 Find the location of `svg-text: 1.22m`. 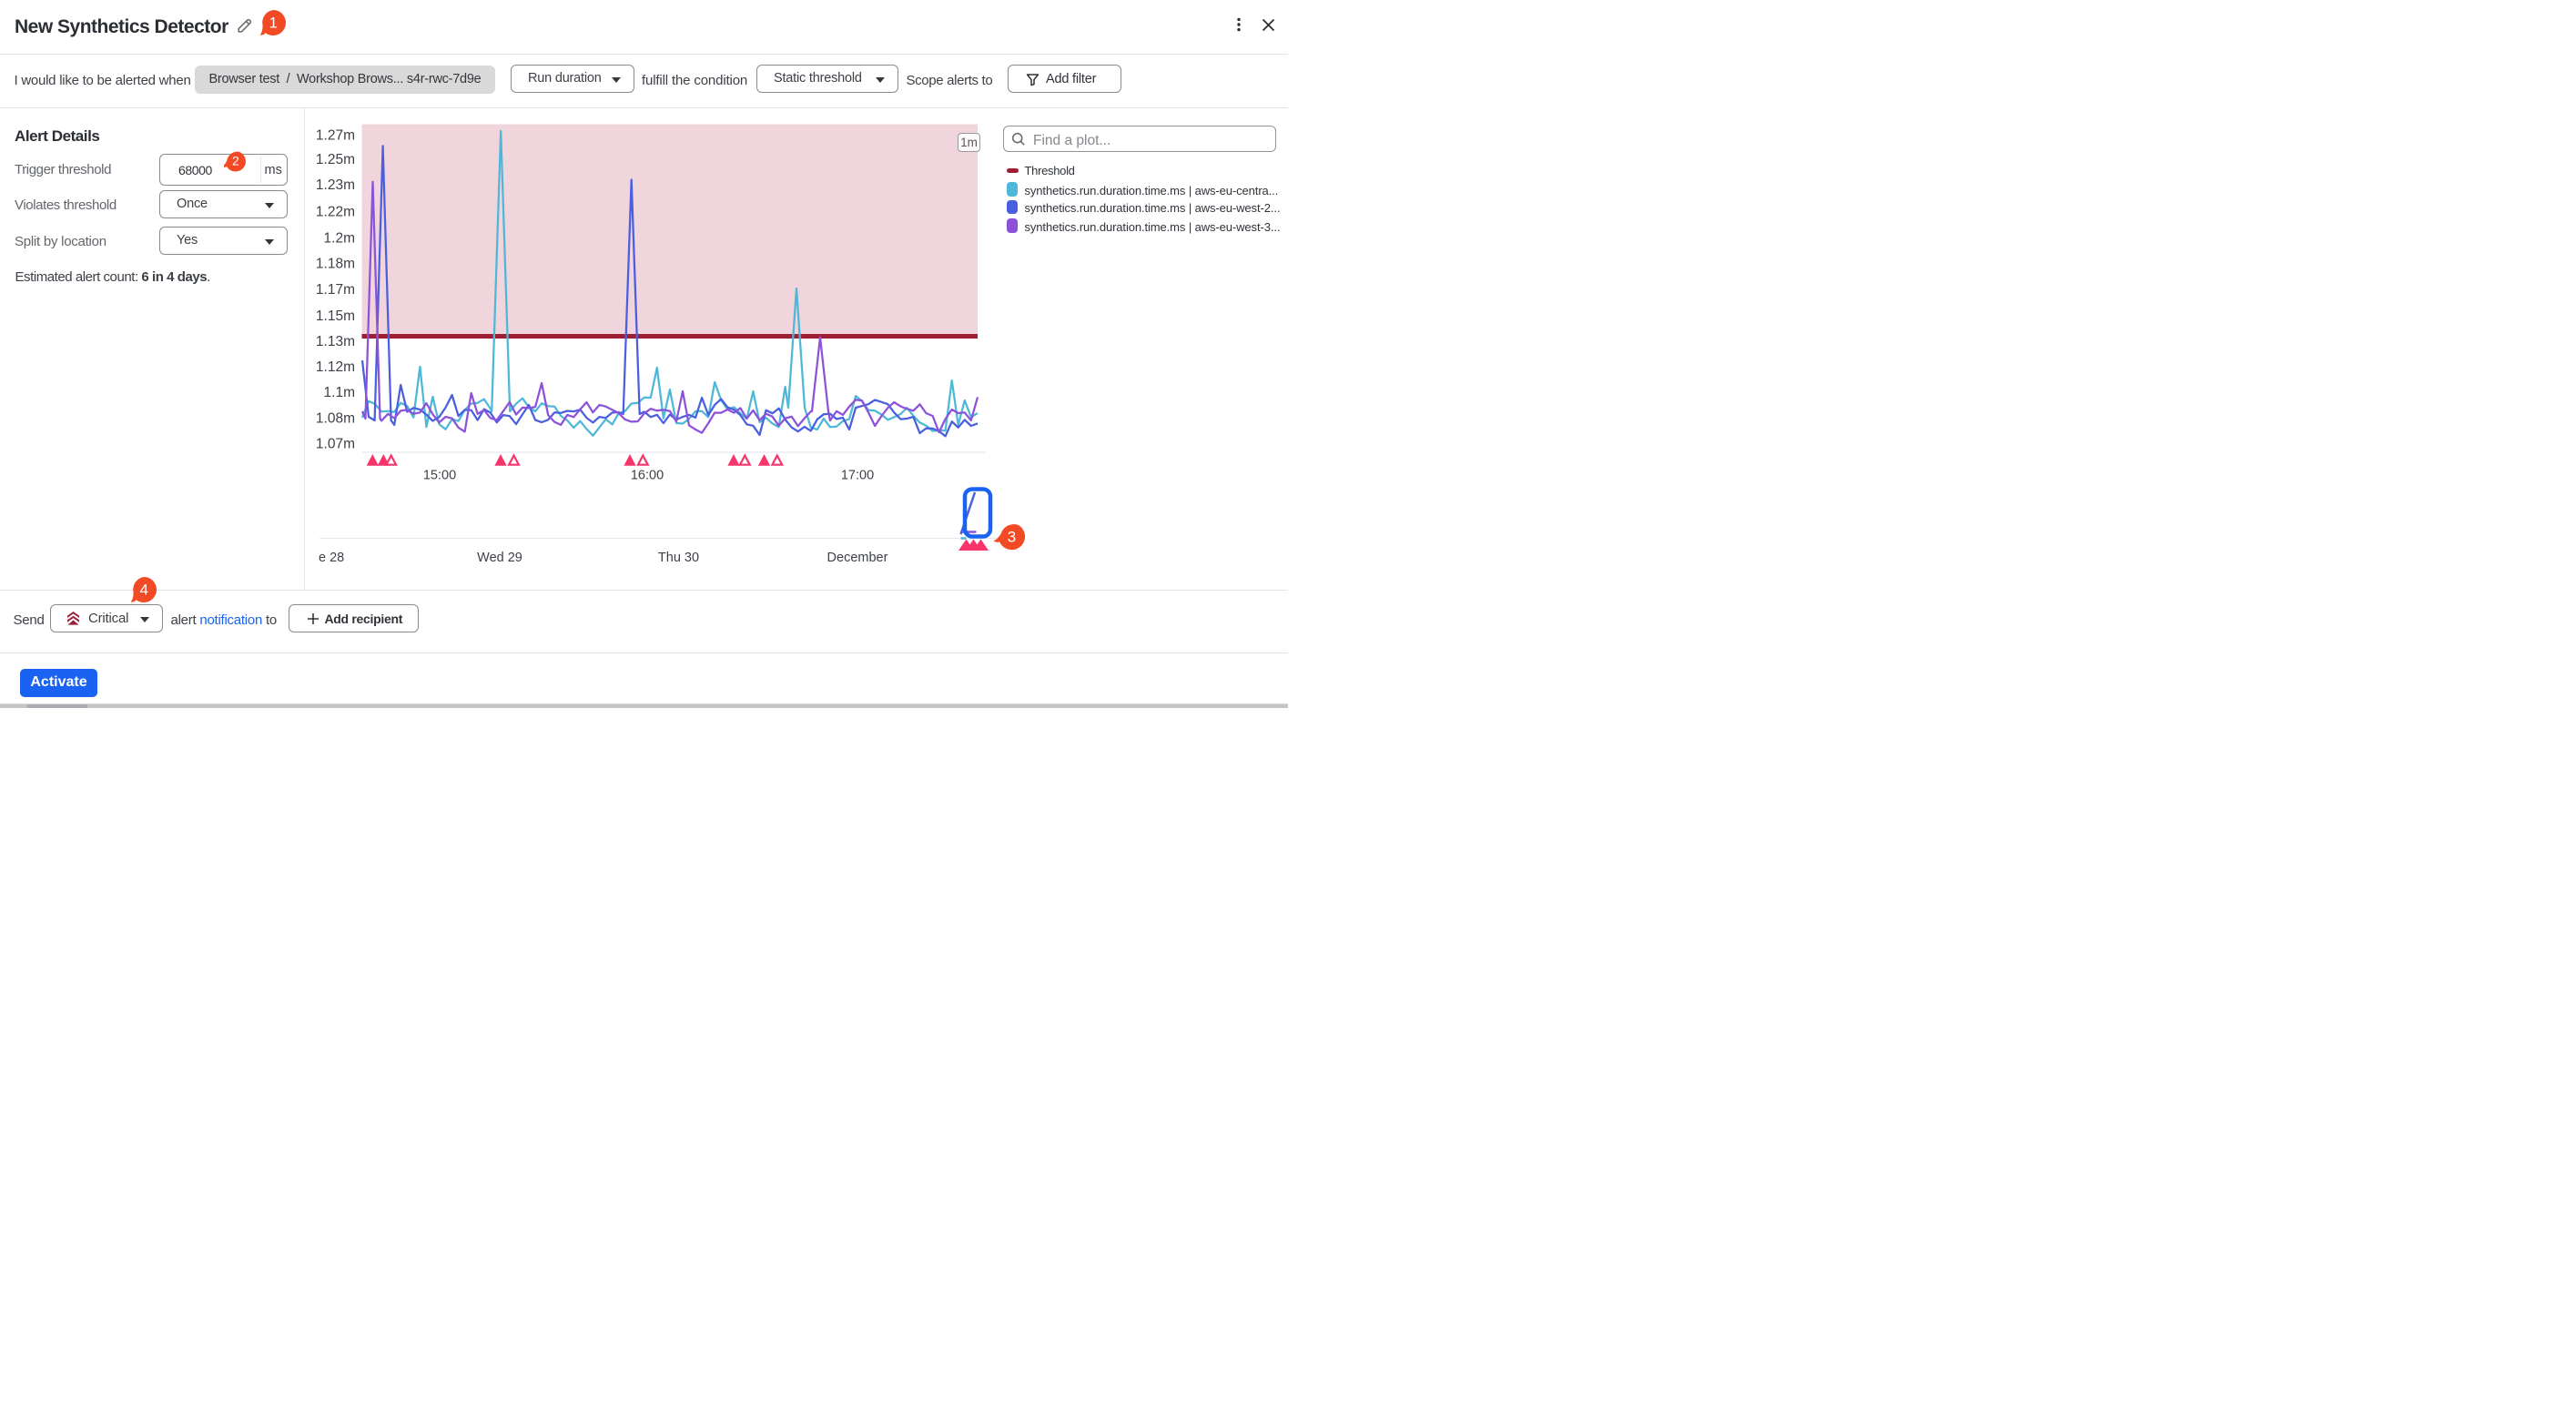

svg-text: 1.22m is located at coordinates (335, 211).